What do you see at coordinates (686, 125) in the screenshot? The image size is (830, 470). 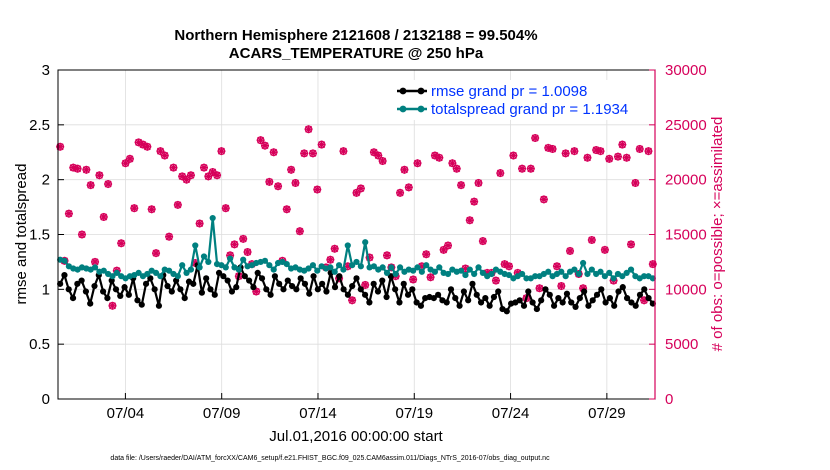 I see `y-right-tick-label: 25000` at bounding box center [686, 125].